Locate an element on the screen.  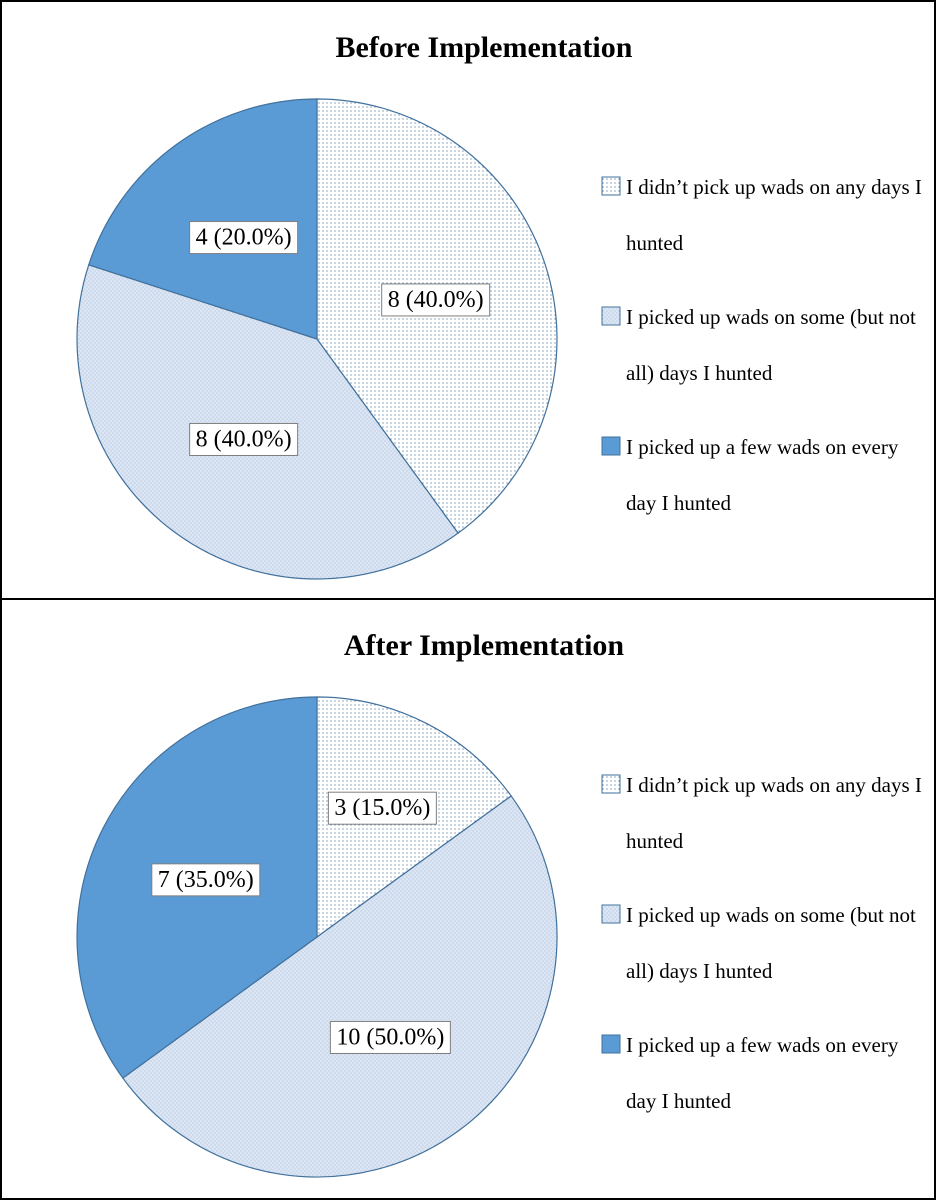
data-label: 4 (20.0%) is located at coordinates (244, 238).